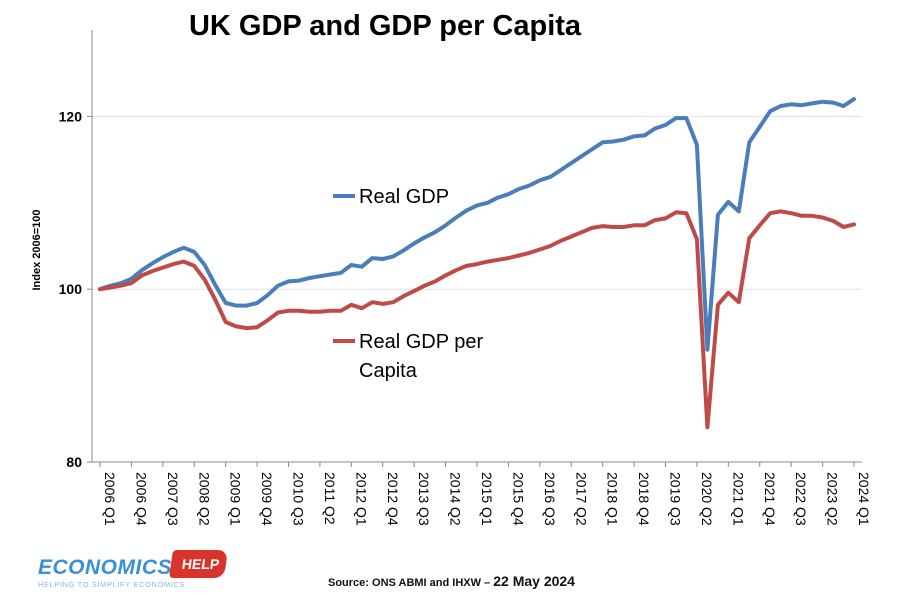 The height and width of the screenshot is (609, 900). I want to click on x-tick-label: 2021 Q1, so click(738, 499).